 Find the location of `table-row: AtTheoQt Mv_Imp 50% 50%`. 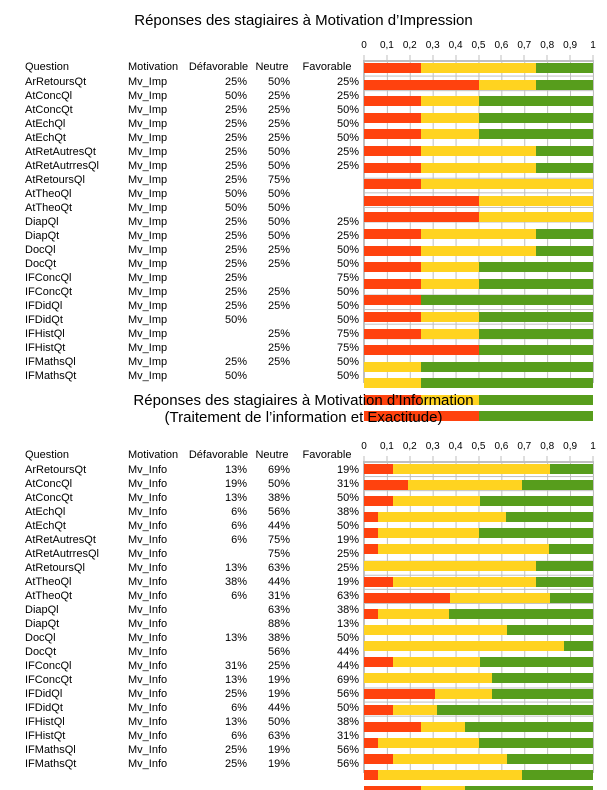

table-row: AtTheoQt Mv_Imp 50% 50% is located at coordinates (193, 208).